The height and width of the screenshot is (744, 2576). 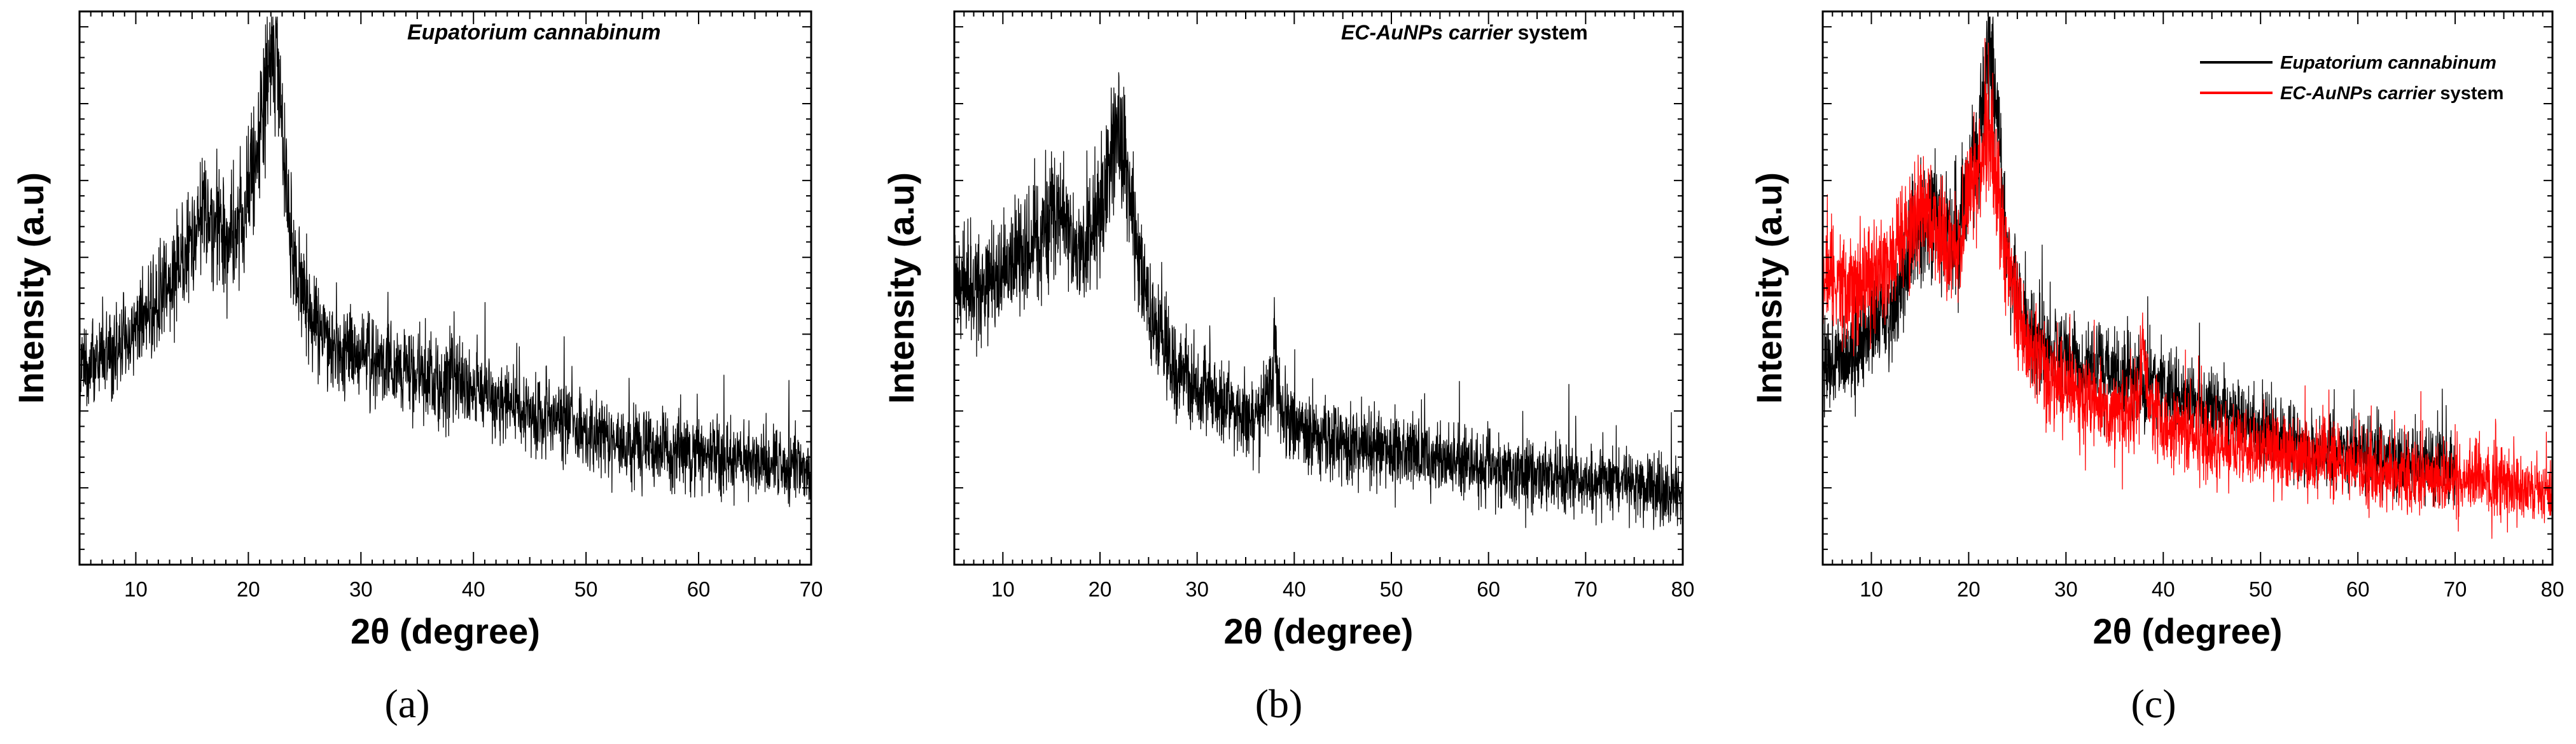 I want to click on panel-a-x-axis-title: 2θ (degree), so click(x=446, y=631).